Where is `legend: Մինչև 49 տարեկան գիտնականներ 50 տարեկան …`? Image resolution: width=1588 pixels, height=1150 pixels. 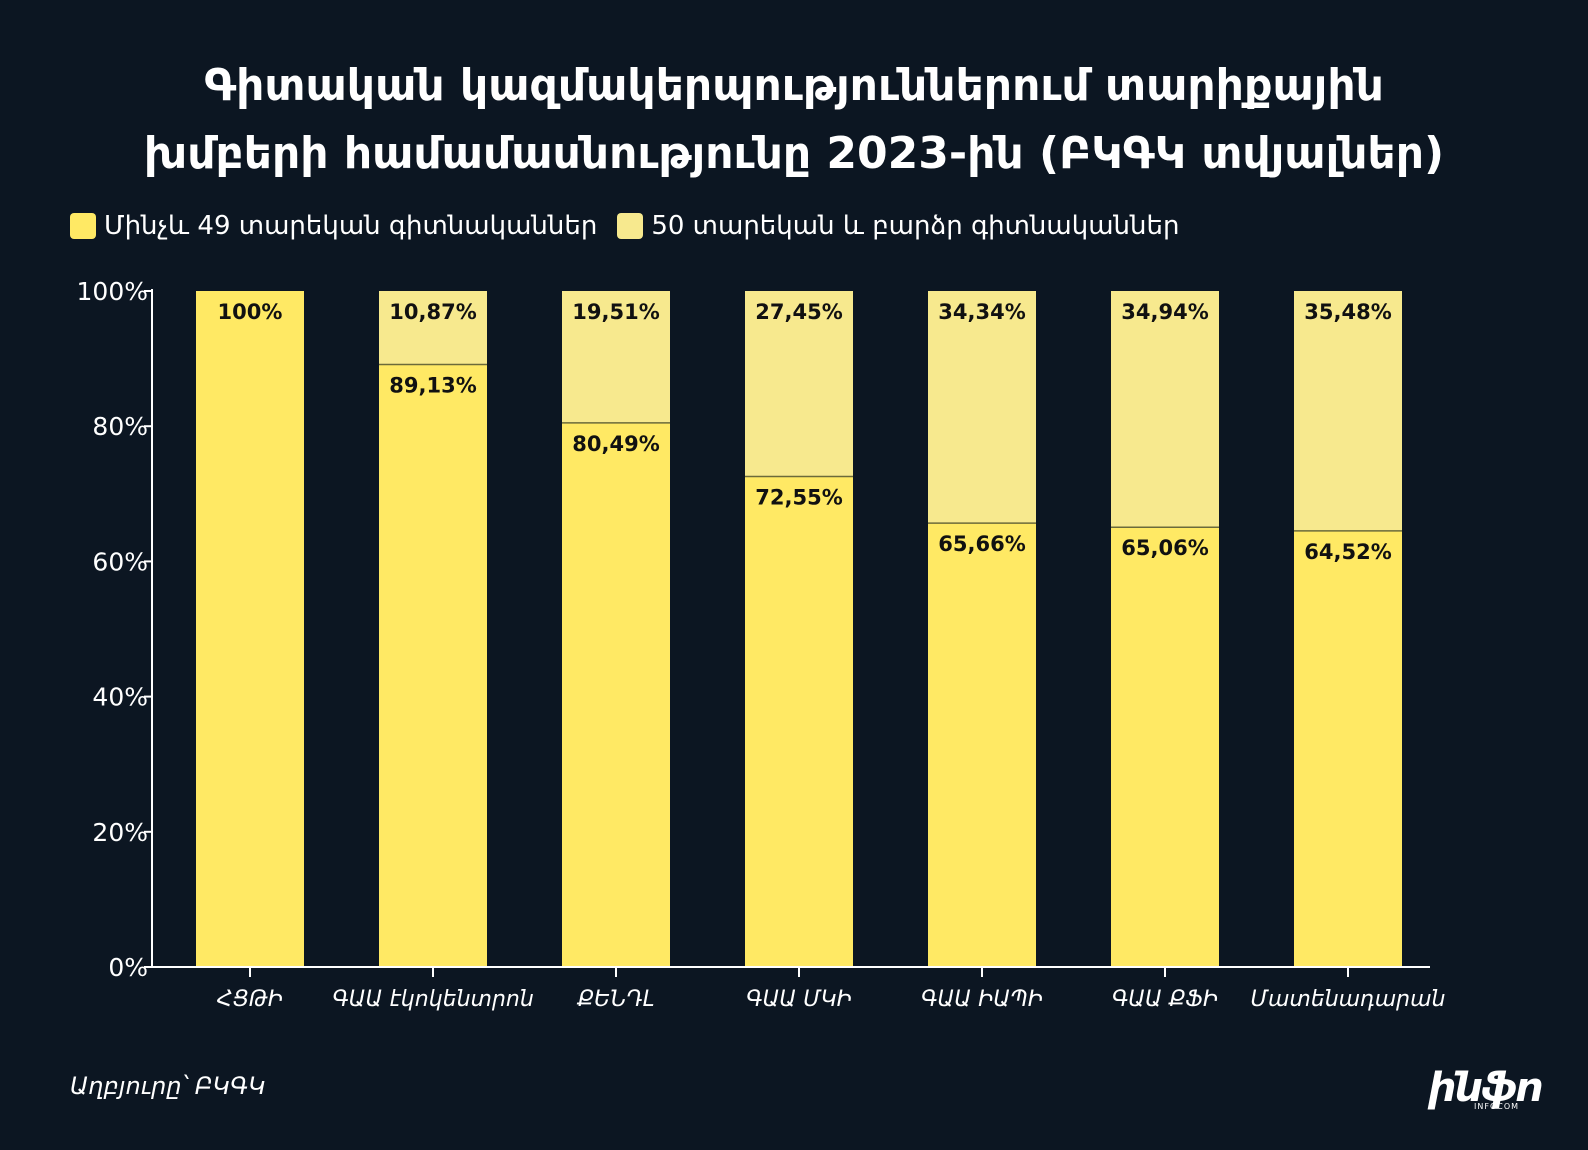
legend: Մինչև 49 տարեկան գիտնականներ 50 տարեկան … is located at coordinates (624, 226).